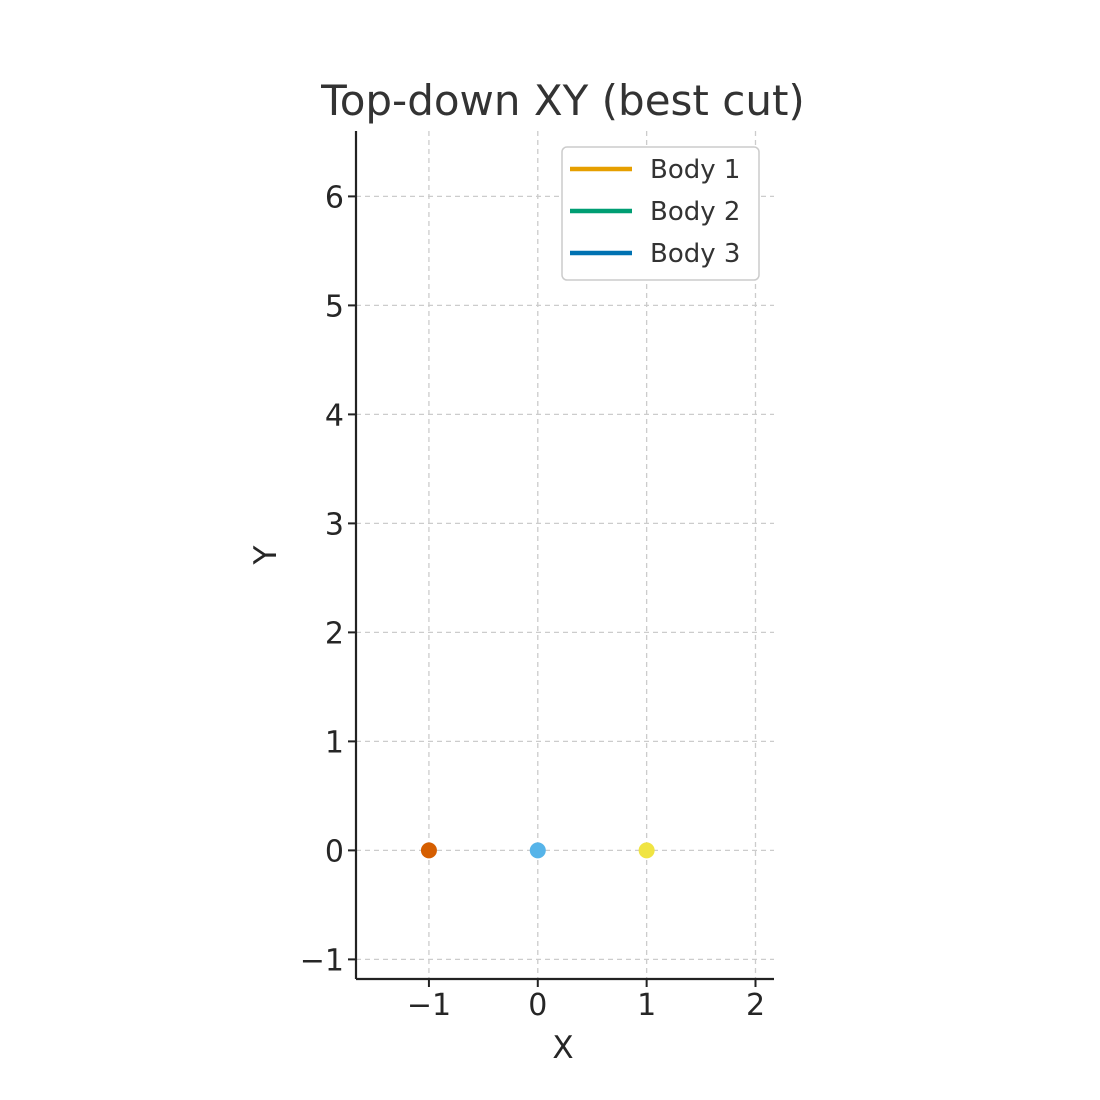 The width and height of the screenshot is (1100, 1100). What do you see at coordinates (334, 197) in the screenshot?
I see `y-tick-label: 6` at bounding box center [334, 197].